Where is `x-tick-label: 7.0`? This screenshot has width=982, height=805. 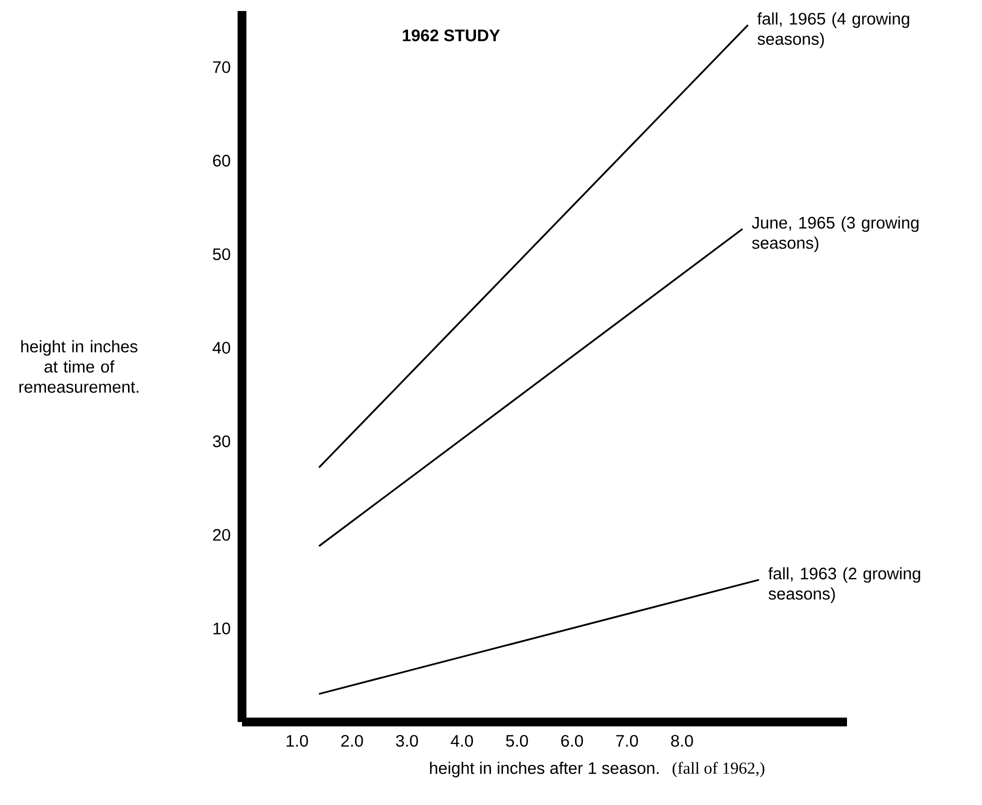
x-tick-label: 7.0 is located at coordinates (627, 740).